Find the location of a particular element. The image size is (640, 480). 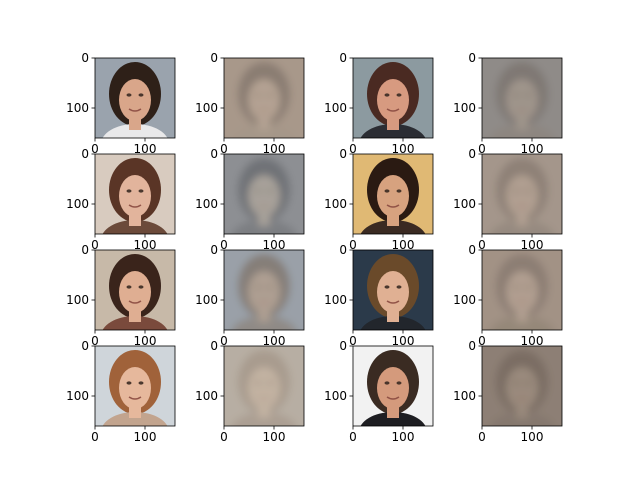

panel-r3-c2: 0 100 0 100 is located at coordinates (250, 295).